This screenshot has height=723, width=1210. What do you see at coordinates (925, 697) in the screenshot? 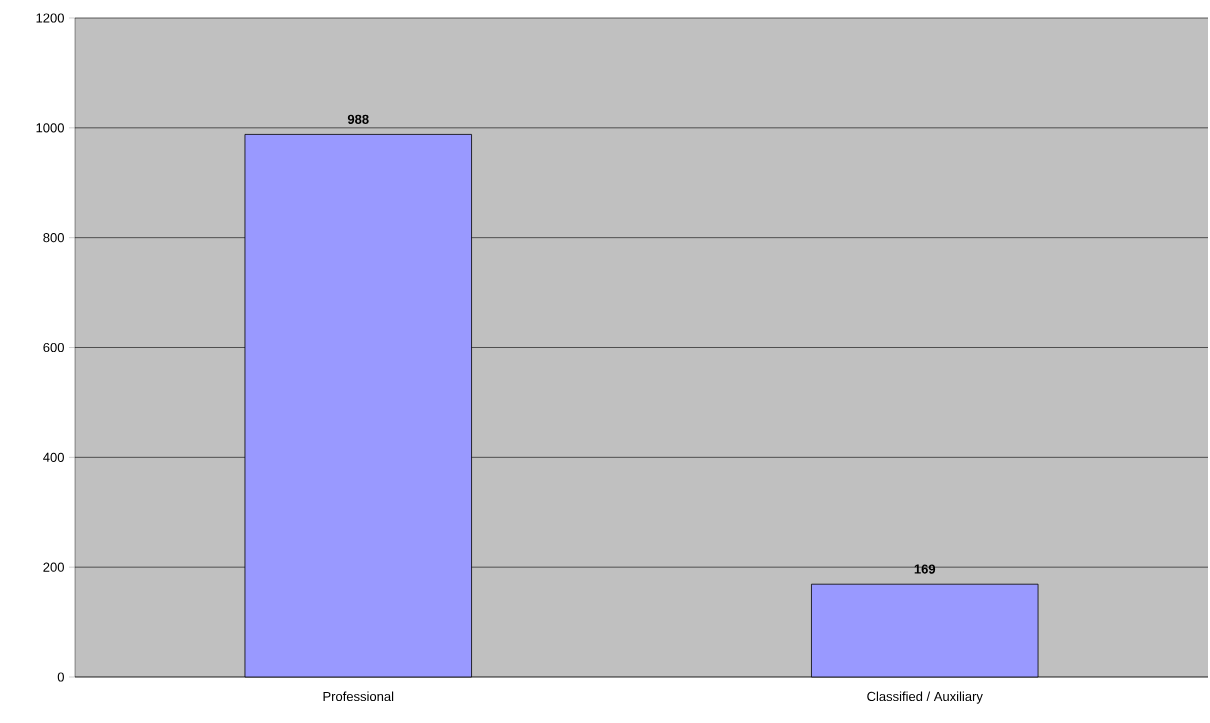
I see `x-tick-label: Classified / Auxiliary` at bounding box center [925, 697].